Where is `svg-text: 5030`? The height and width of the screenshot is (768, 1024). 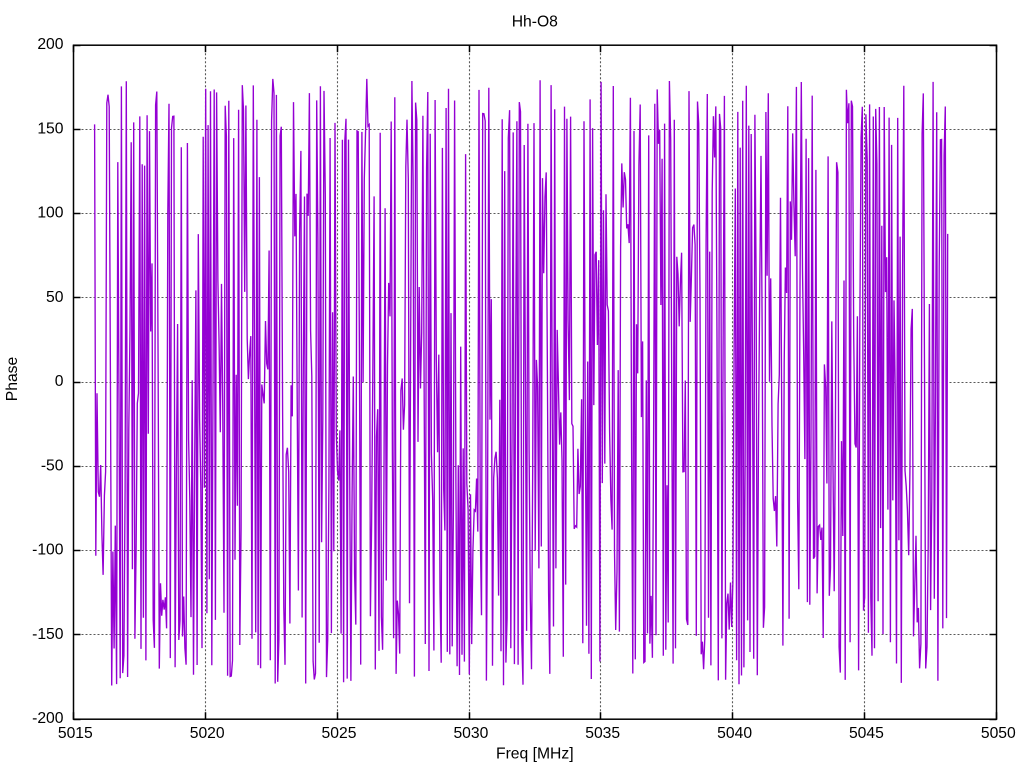
svg-text: 5030 is located at coordinates (470, 733).